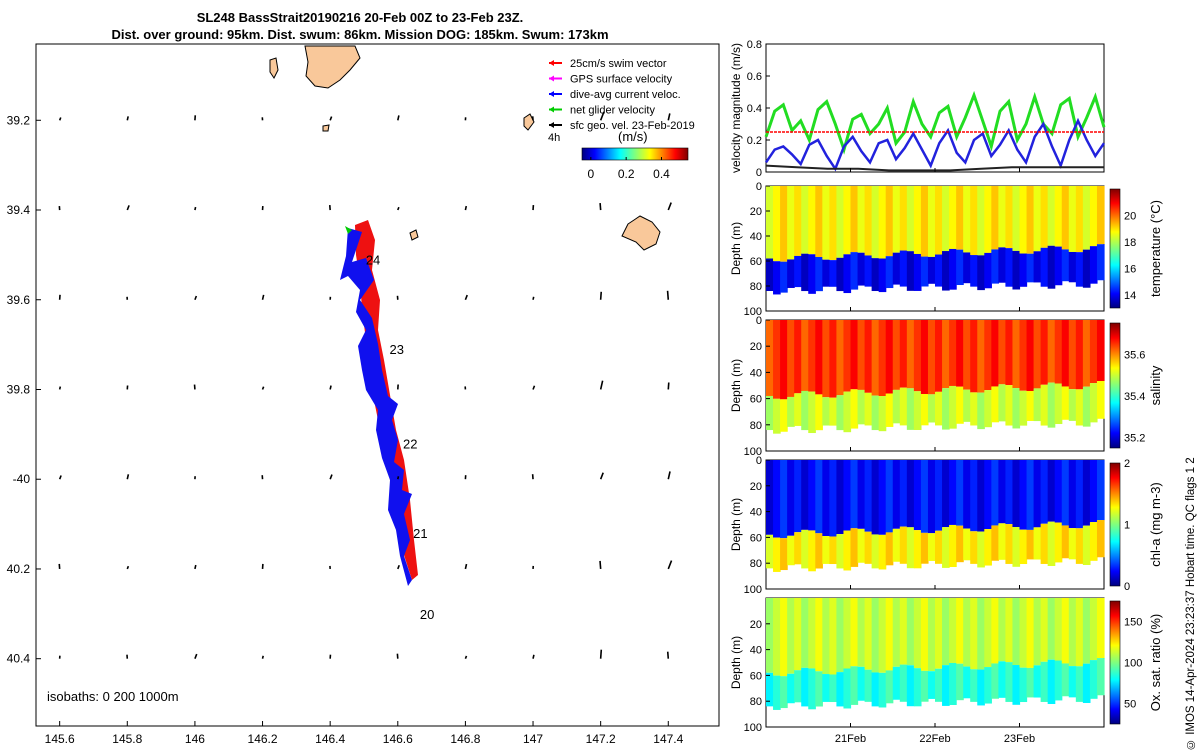 This screenshot has height=750, width=1200. Describe the element at coordinates (19, 659) in the screenshot. I see `map-y-tick-label: 40.4` at that location.